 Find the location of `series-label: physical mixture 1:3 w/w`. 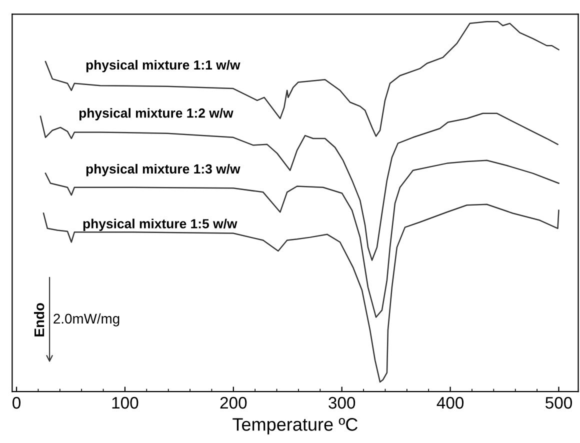

series-label: physical mixture 1:3 w/w is located at coordinates (163, 170).